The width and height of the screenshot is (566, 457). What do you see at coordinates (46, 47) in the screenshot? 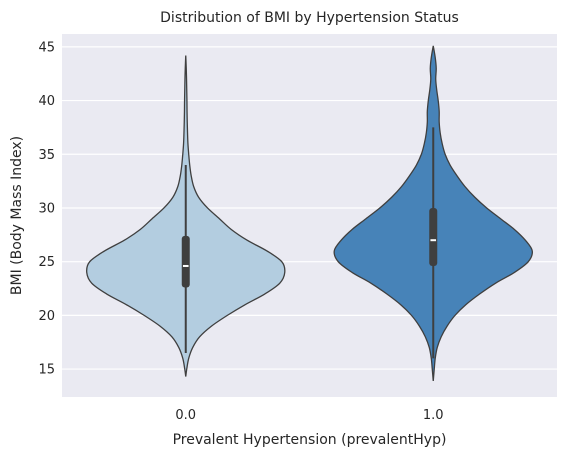
I see `y-tick-label: 45` at bounding box center [46, 47].